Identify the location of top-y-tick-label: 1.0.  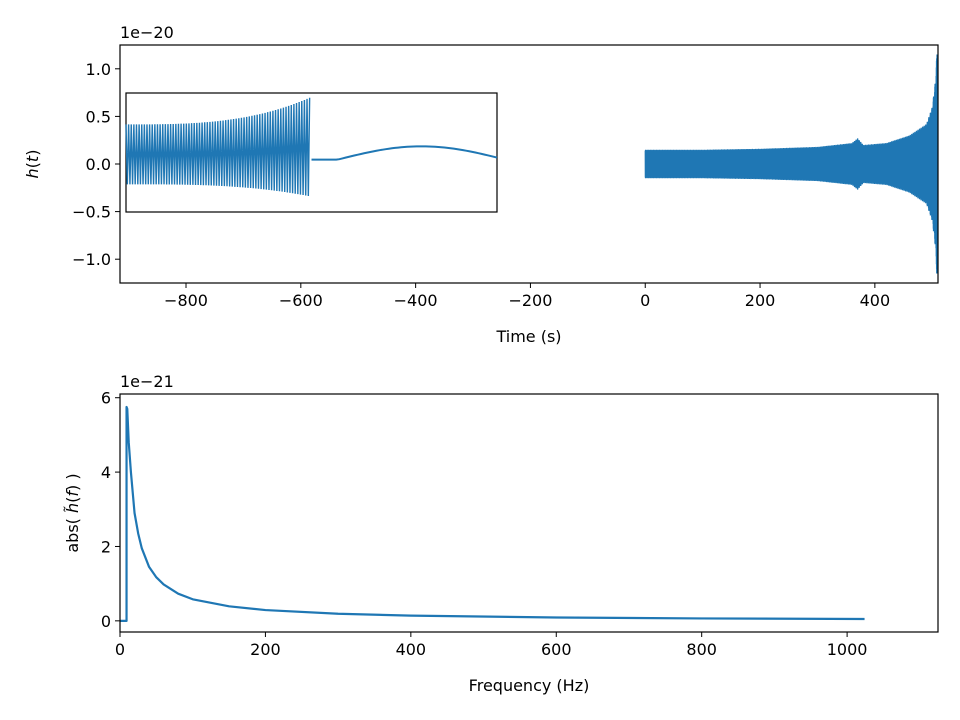
(98, 69).